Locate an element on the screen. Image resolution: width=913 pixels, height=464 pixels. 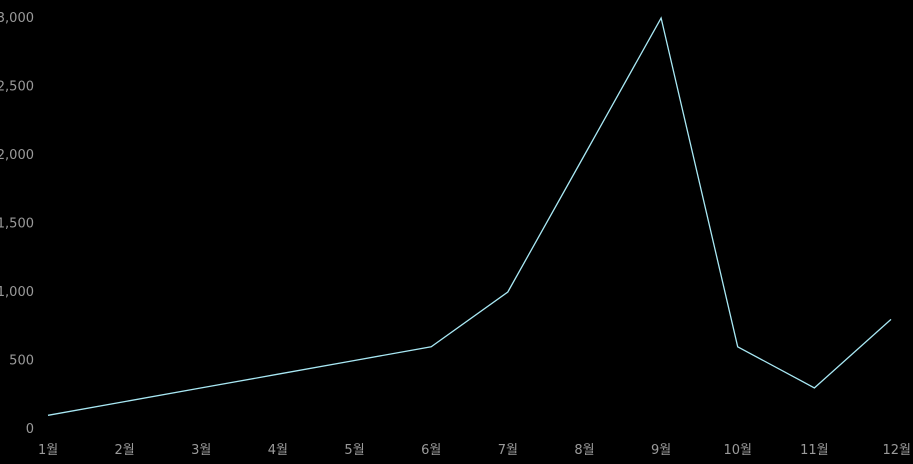
x-tick-label: 2월 is located at coordinates (125, 450).